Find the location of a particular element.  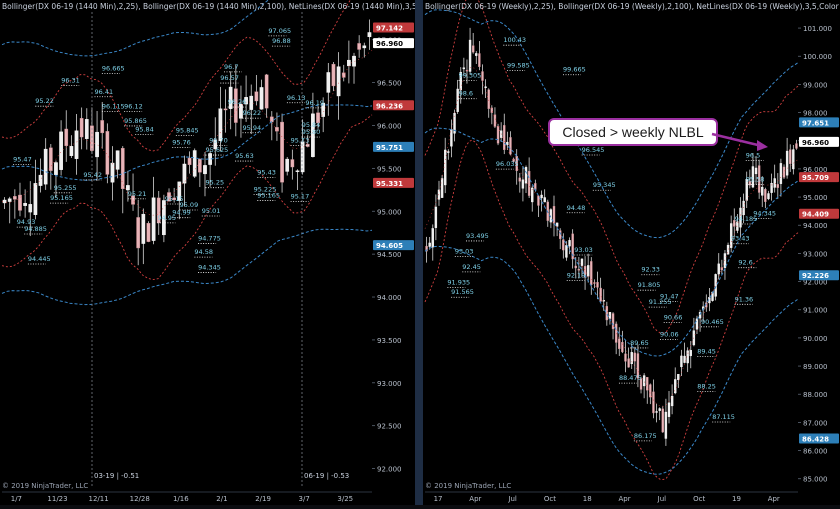

bollinger-100-upper is located at coordinates (135, 28).